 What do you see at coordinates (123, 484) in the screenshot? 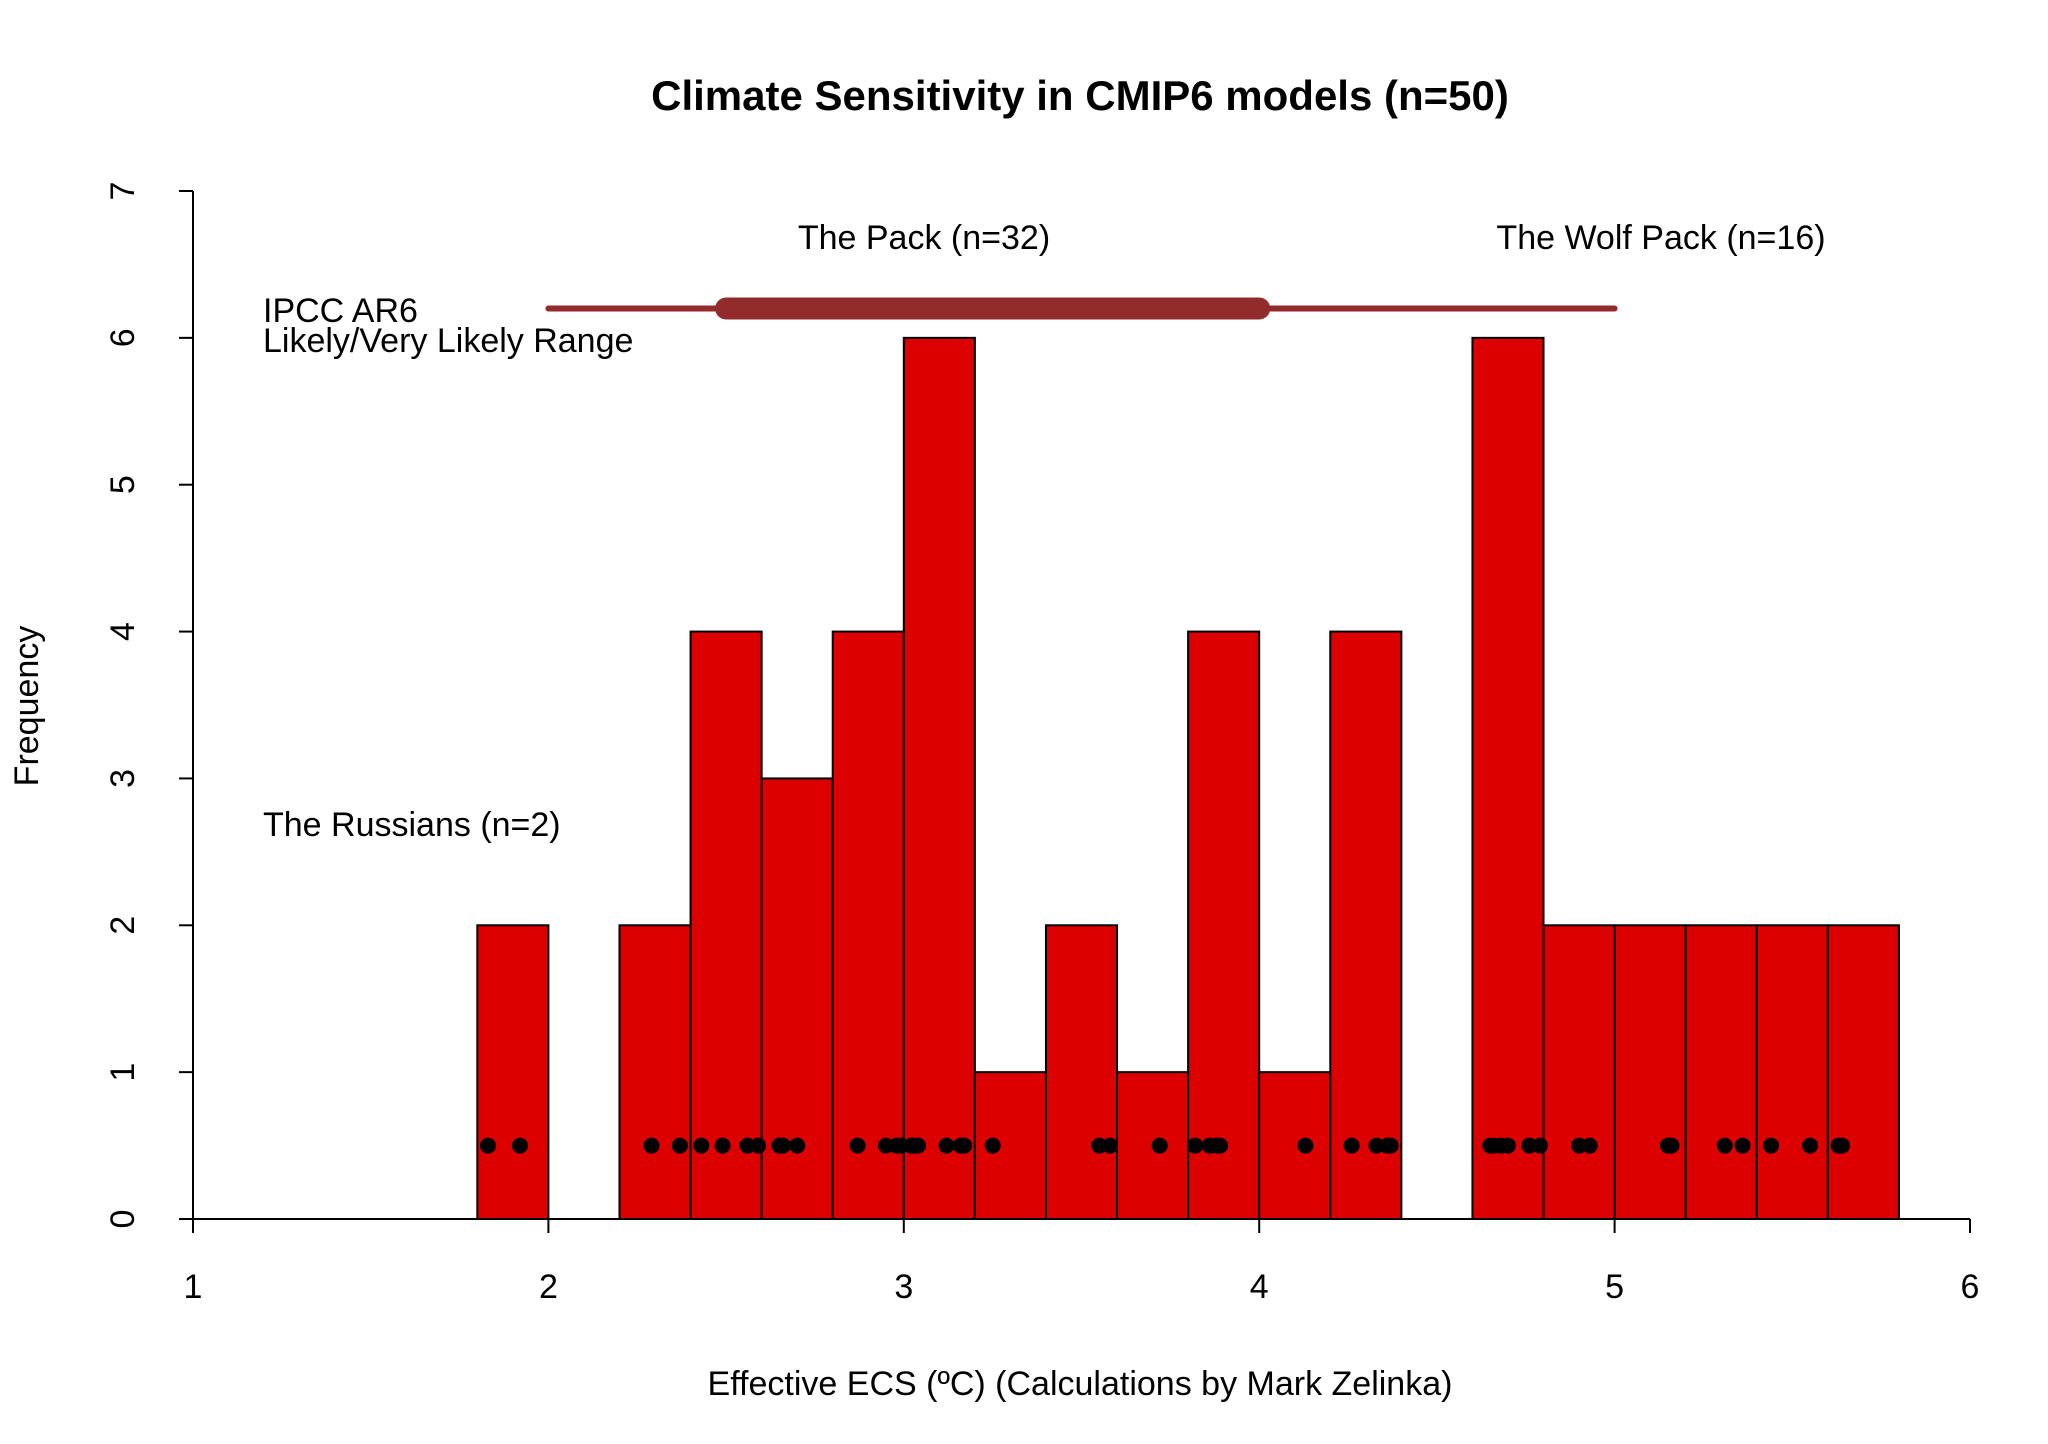
I see `y-tick-label: 5` at bounding box center [123, 484].